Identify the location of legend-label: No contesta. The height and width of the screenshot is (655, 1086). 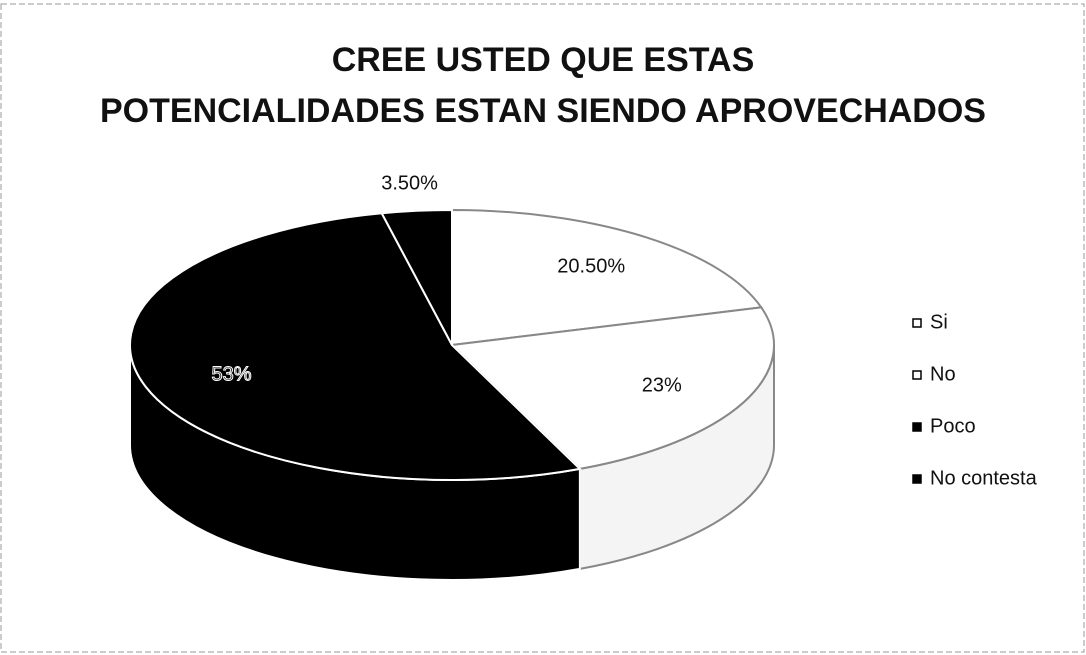
(984, 478).